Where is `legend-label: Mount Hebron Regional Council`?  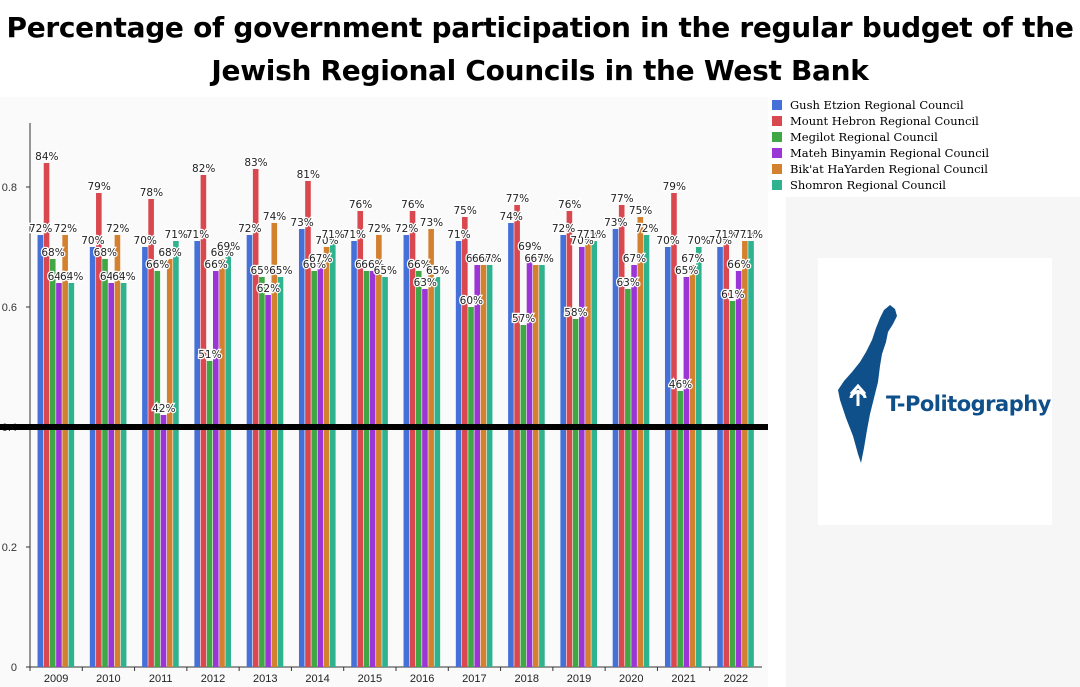
legend-label: Mount Hebron Regional Council is located at coordinates (884, 121).